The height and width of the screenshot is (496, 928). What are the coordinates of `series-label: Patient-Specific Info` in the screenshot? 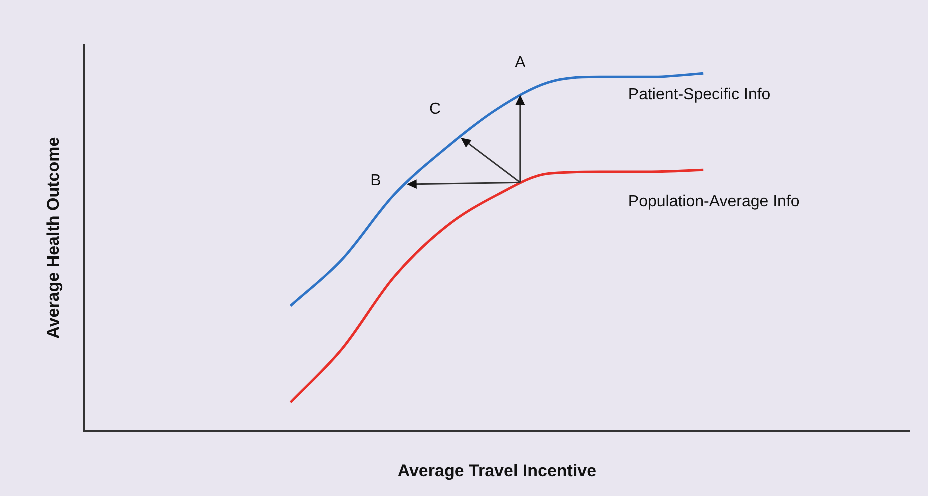 It's located at (699, 95).